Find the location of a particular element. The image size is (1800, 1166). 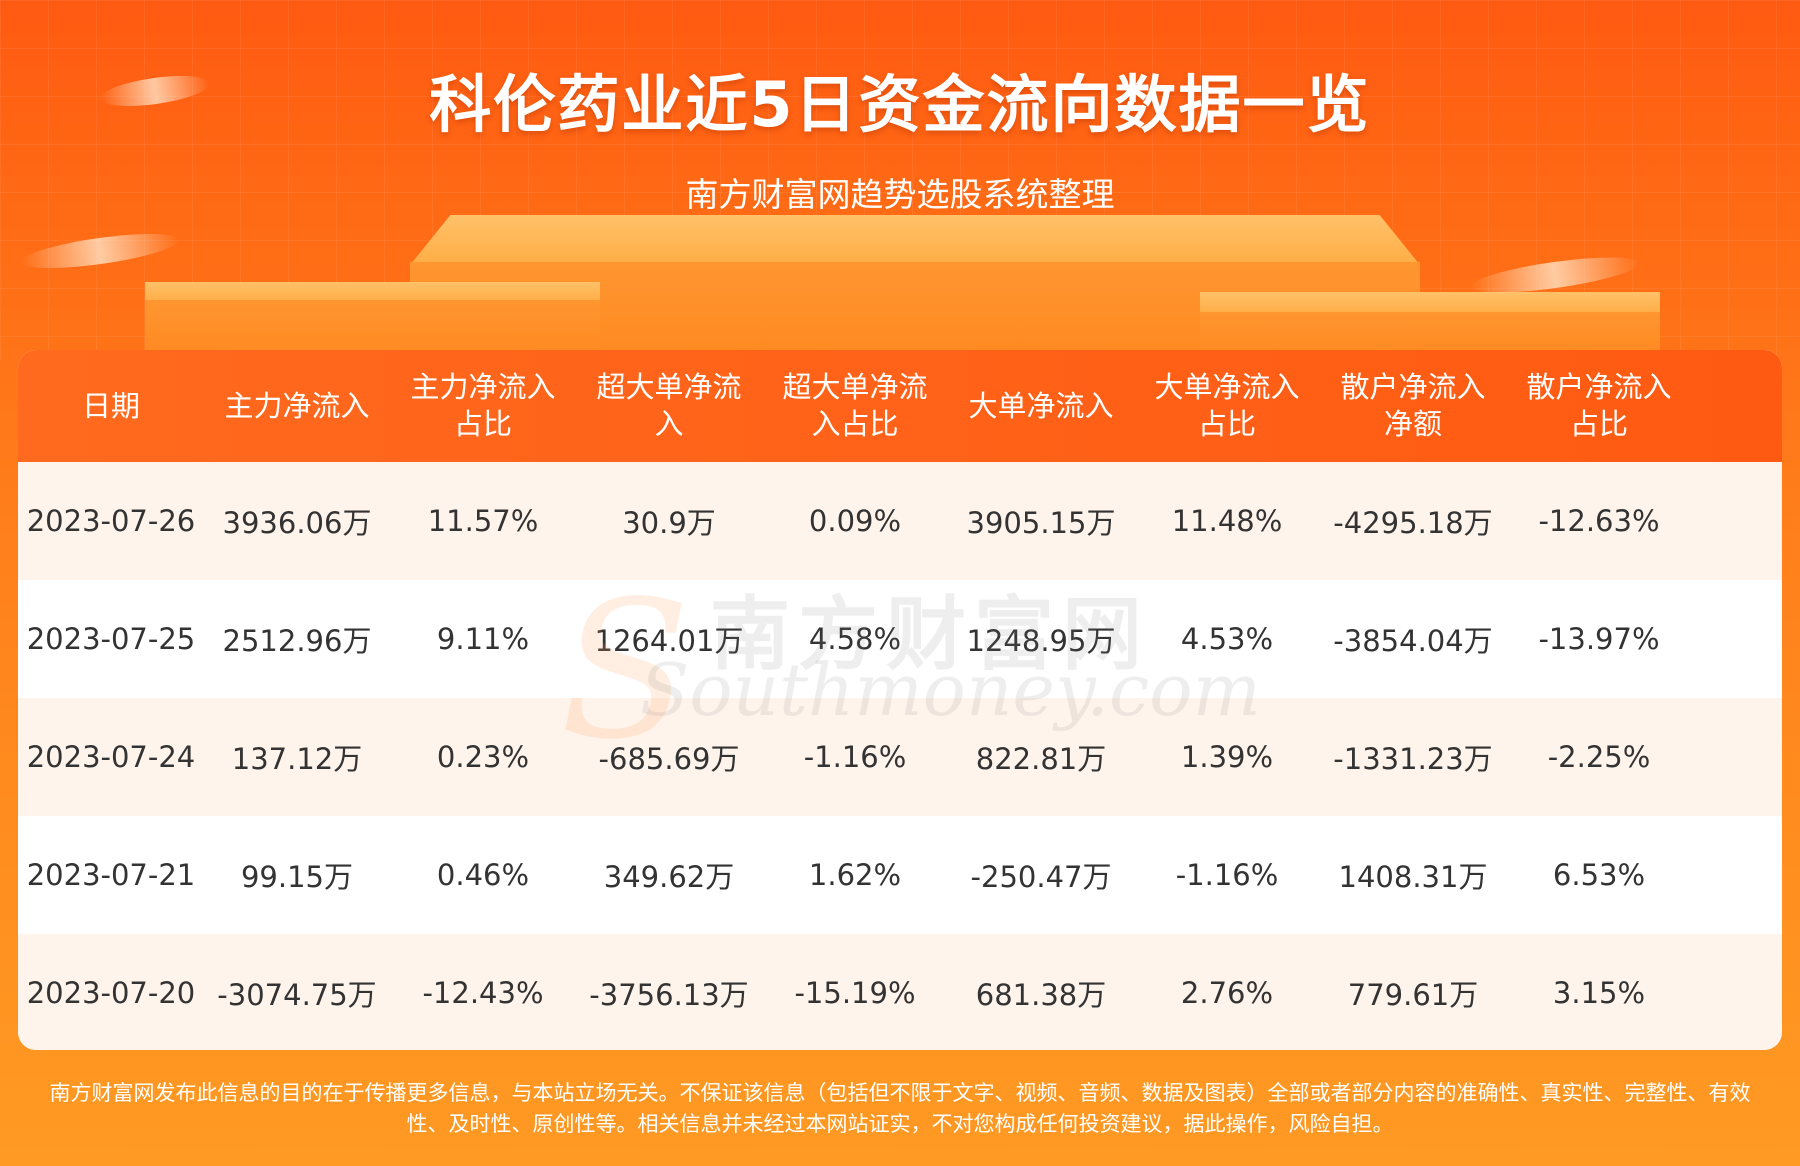

cell-large-inflow: -250.47万 is located at coordinates (1041, 877).